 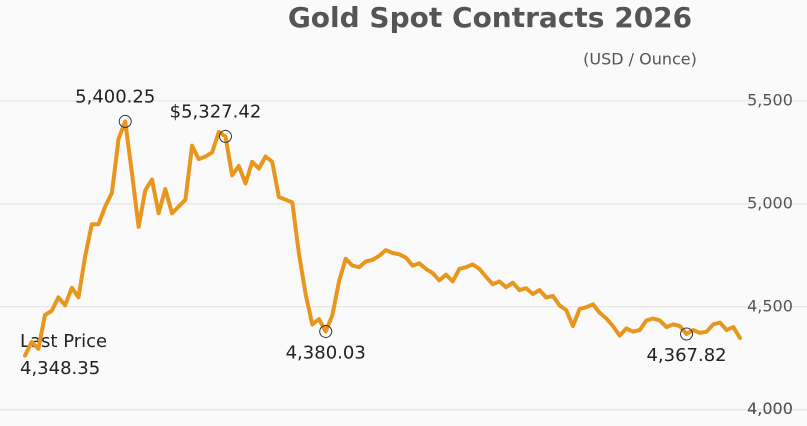 What do you see at coordinates (770, 408) in the screenshot?
I see `y-tick-label: 4,000` at bounding box center [770, 408].